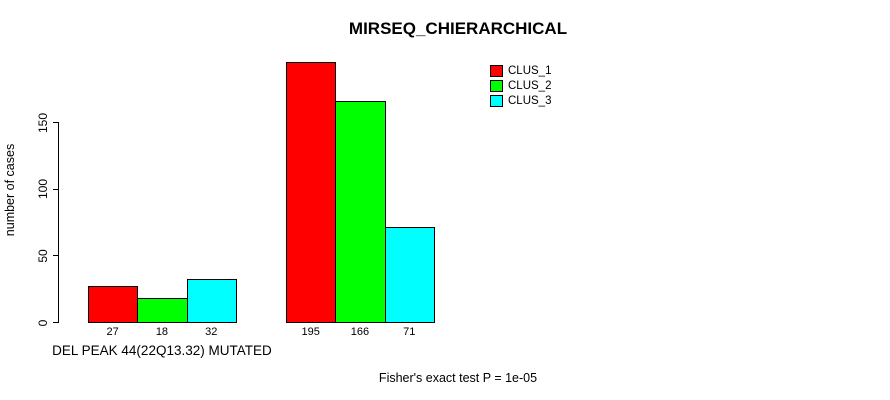 The height and width of the screenshot is (400, 890). What do you see at coordinates (43, 189) in the screenshot?
I see `y-tick-label: 100` at bounding box center [43, 189].